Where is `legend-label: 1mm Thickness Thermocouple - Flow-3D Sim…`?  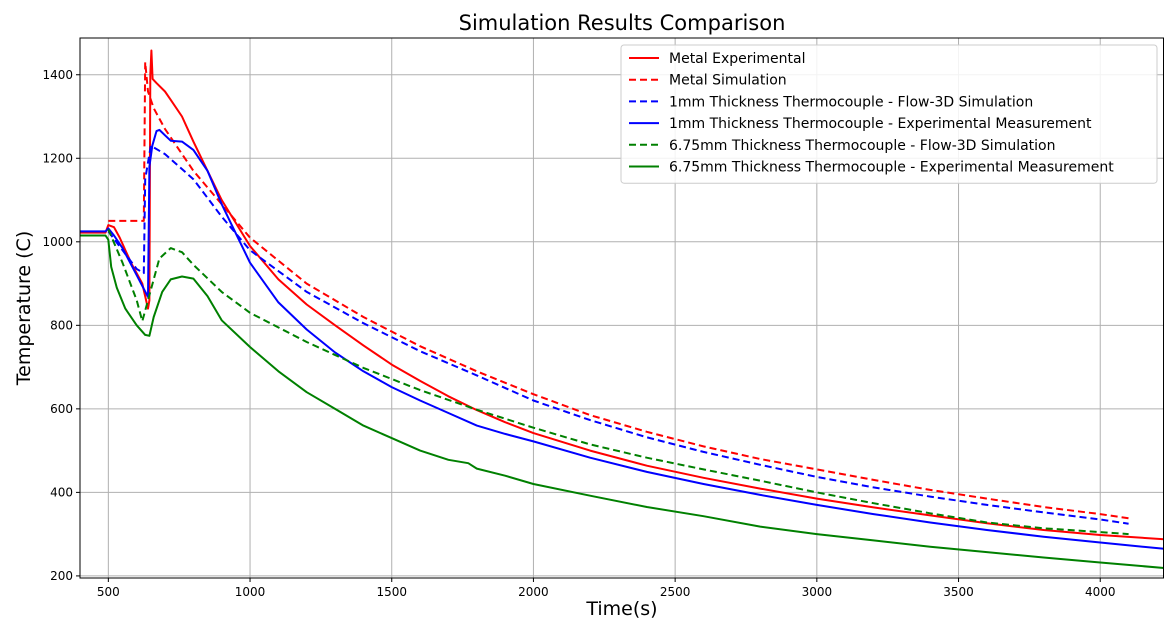 legend-label: 1mm Thickness Thermocouple - Flow-3D Sim… is located at coordinates (851, 102).